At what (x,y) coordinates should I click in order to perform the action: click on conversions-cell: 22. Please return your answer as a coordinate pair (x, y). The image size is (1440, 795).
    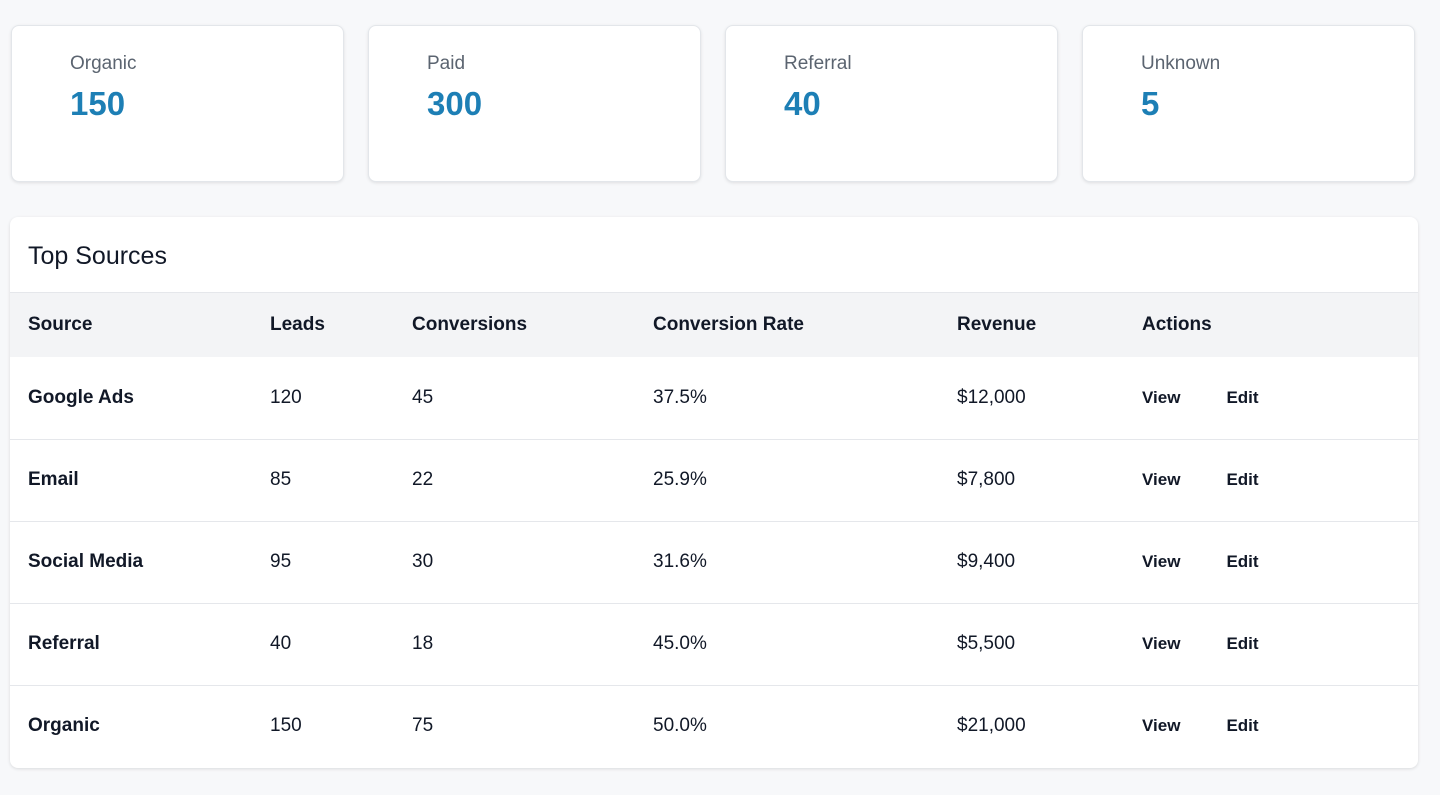
    Looking at the image, I should click on (423, 479).